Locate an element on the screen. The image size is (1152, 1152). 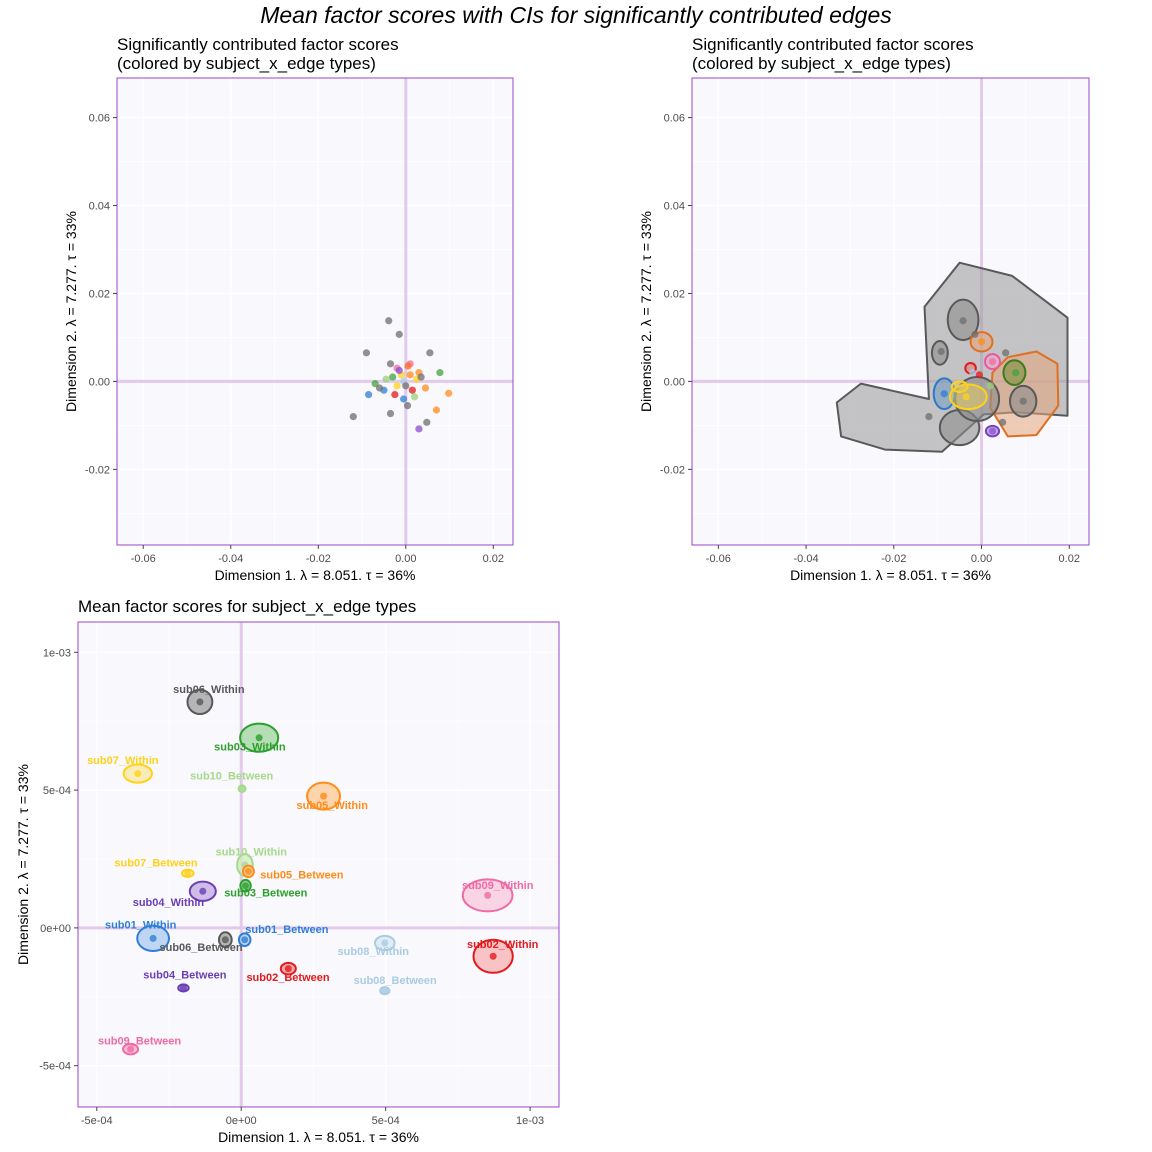
group-label: sub05_Within is located at coordinates (333, 806).